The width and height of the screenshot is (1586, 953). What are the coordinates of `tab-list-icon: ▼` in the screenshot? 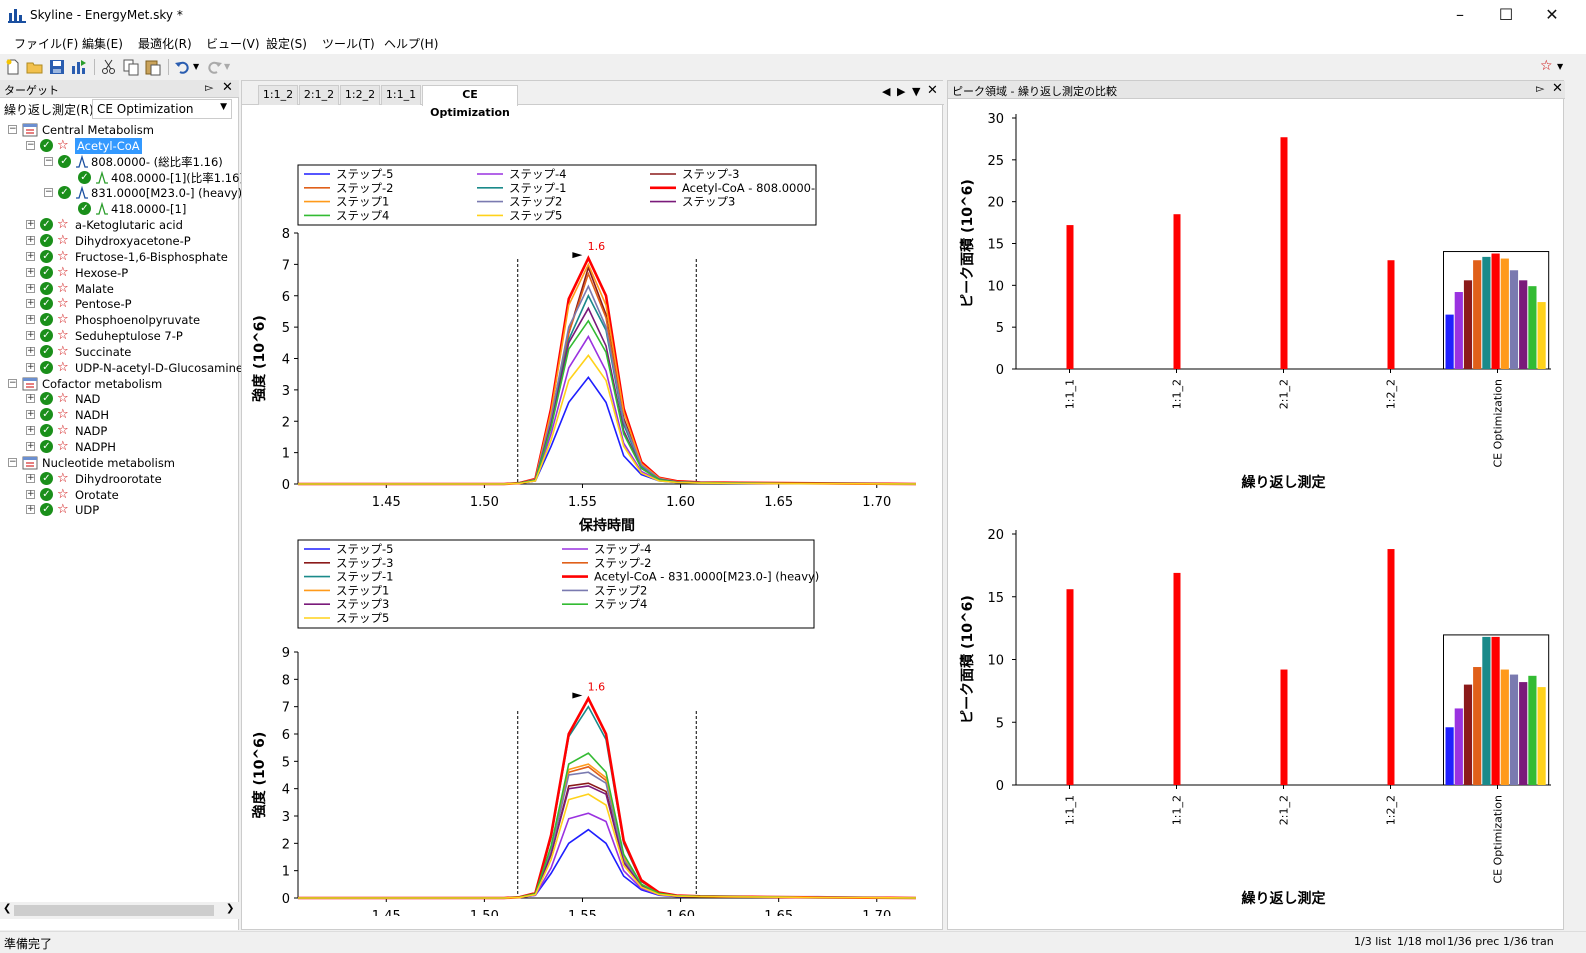 It's located at (916, 91).